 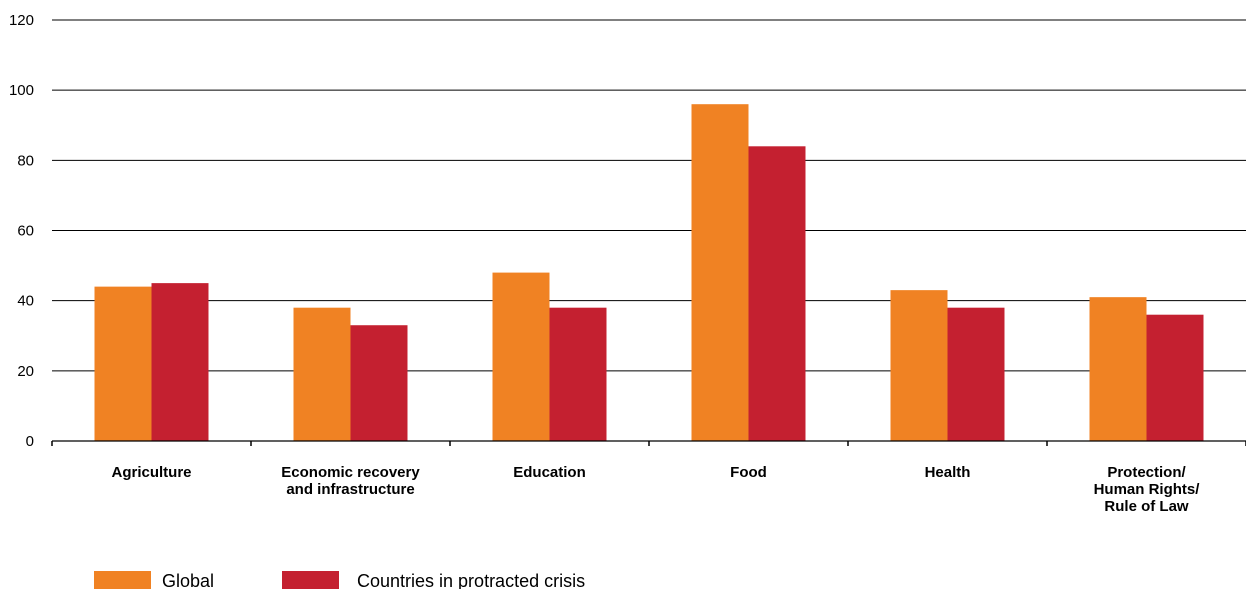 I want to click on category-label: Food, so click(x=748, y=472).